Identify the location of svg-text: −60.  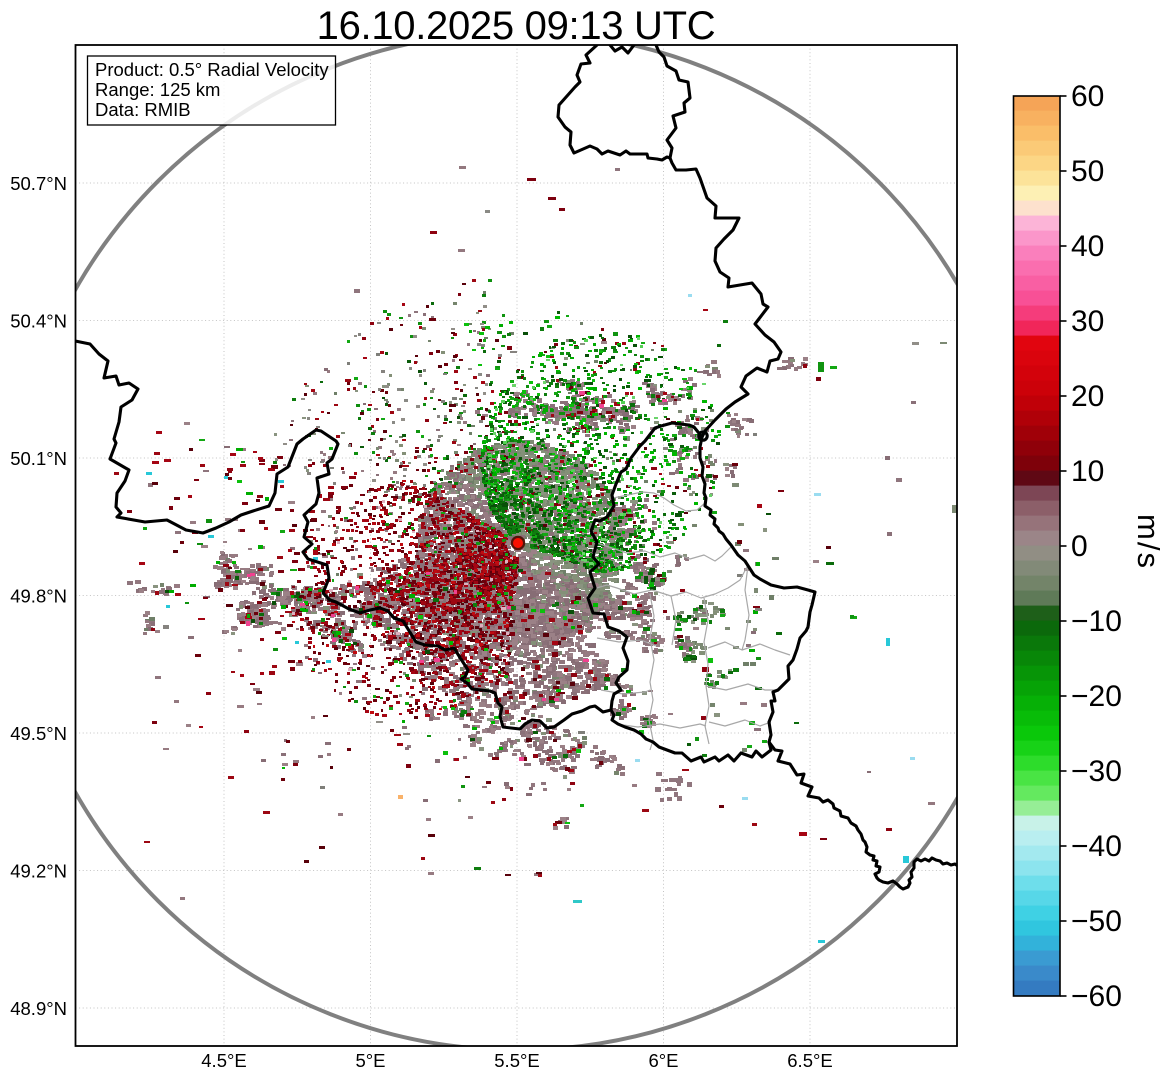
(1096, 996).